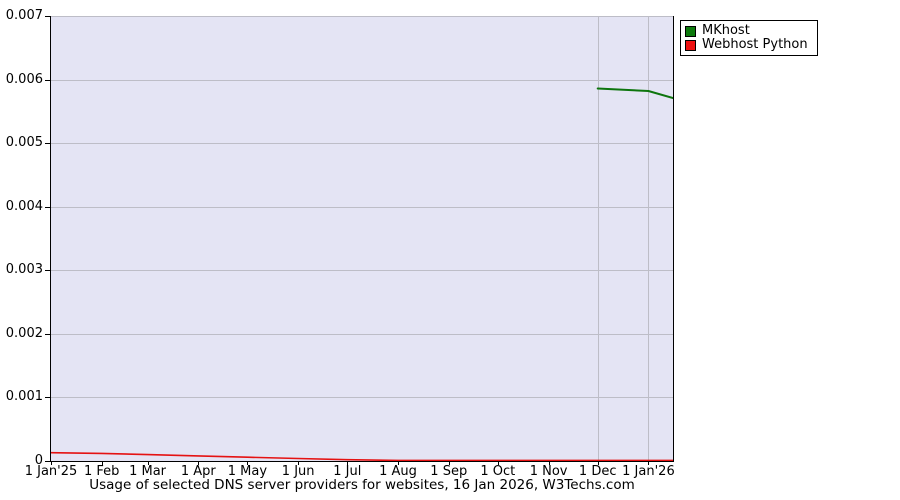 The image size is (900, 500). What do you see at coordinates (148, 471) in the screenshot?
I see `x-axis-label: 1 Mar` at bounding box center [148, 471].